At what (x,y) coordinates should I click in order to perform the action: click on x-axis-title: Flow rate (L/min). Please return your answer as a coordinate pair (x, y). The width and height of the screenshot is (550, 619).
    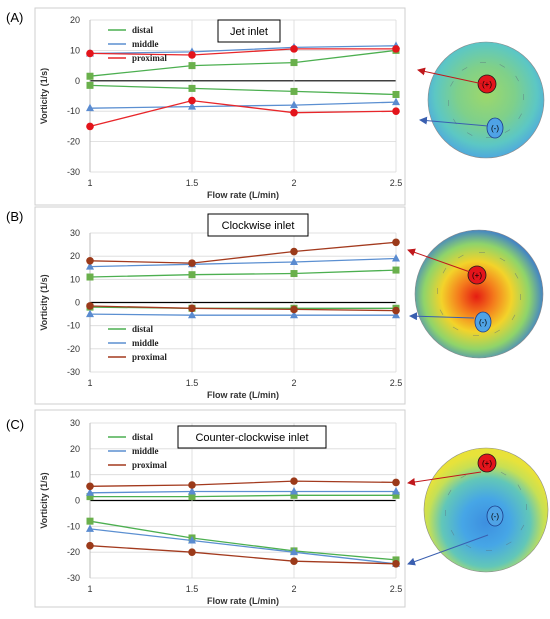
    Looking at the image, I should click on (243, 195).